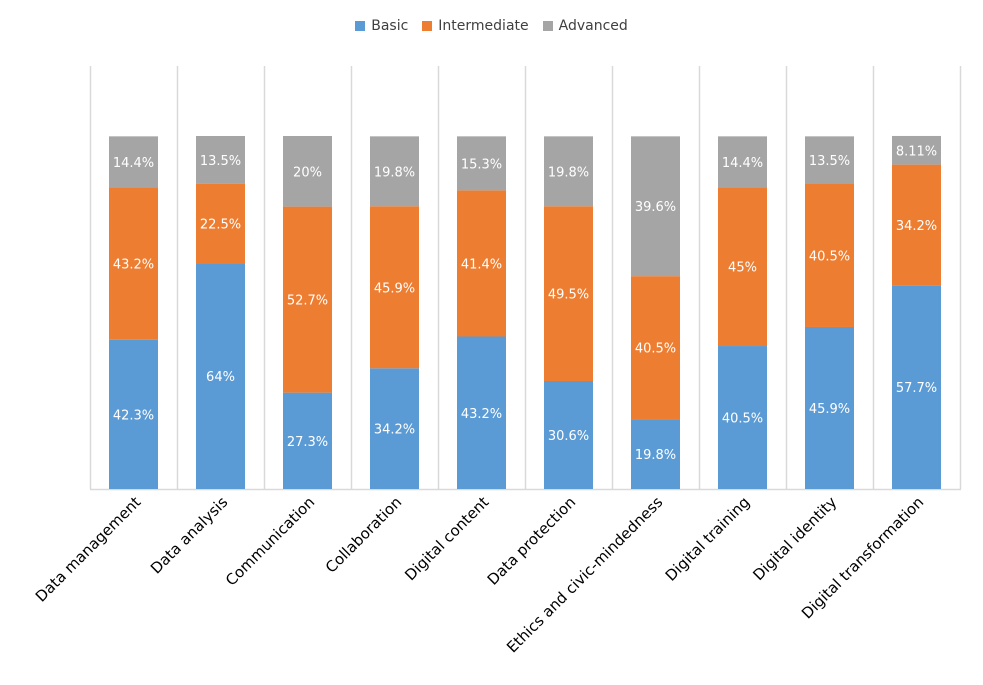  I want to click on chart-legend: Basic Intermediate Advanced, so click(491, 26).